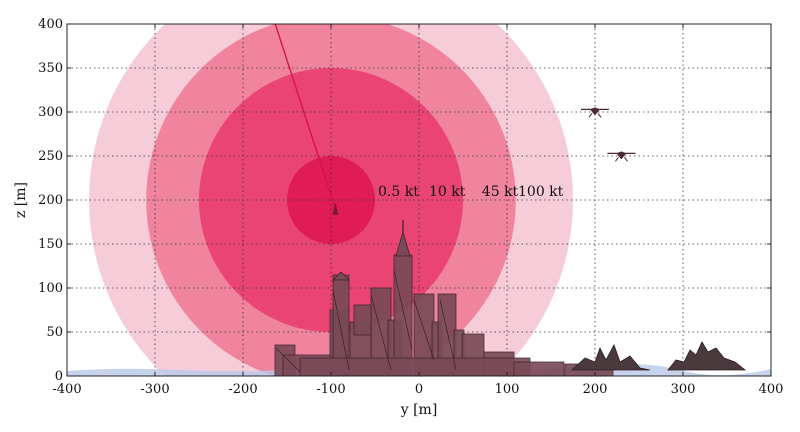 The width and height of the screenshot is (800, 432). Describe the element at coordinates (341, 276) in the screenshot. I see `roof` at that location.